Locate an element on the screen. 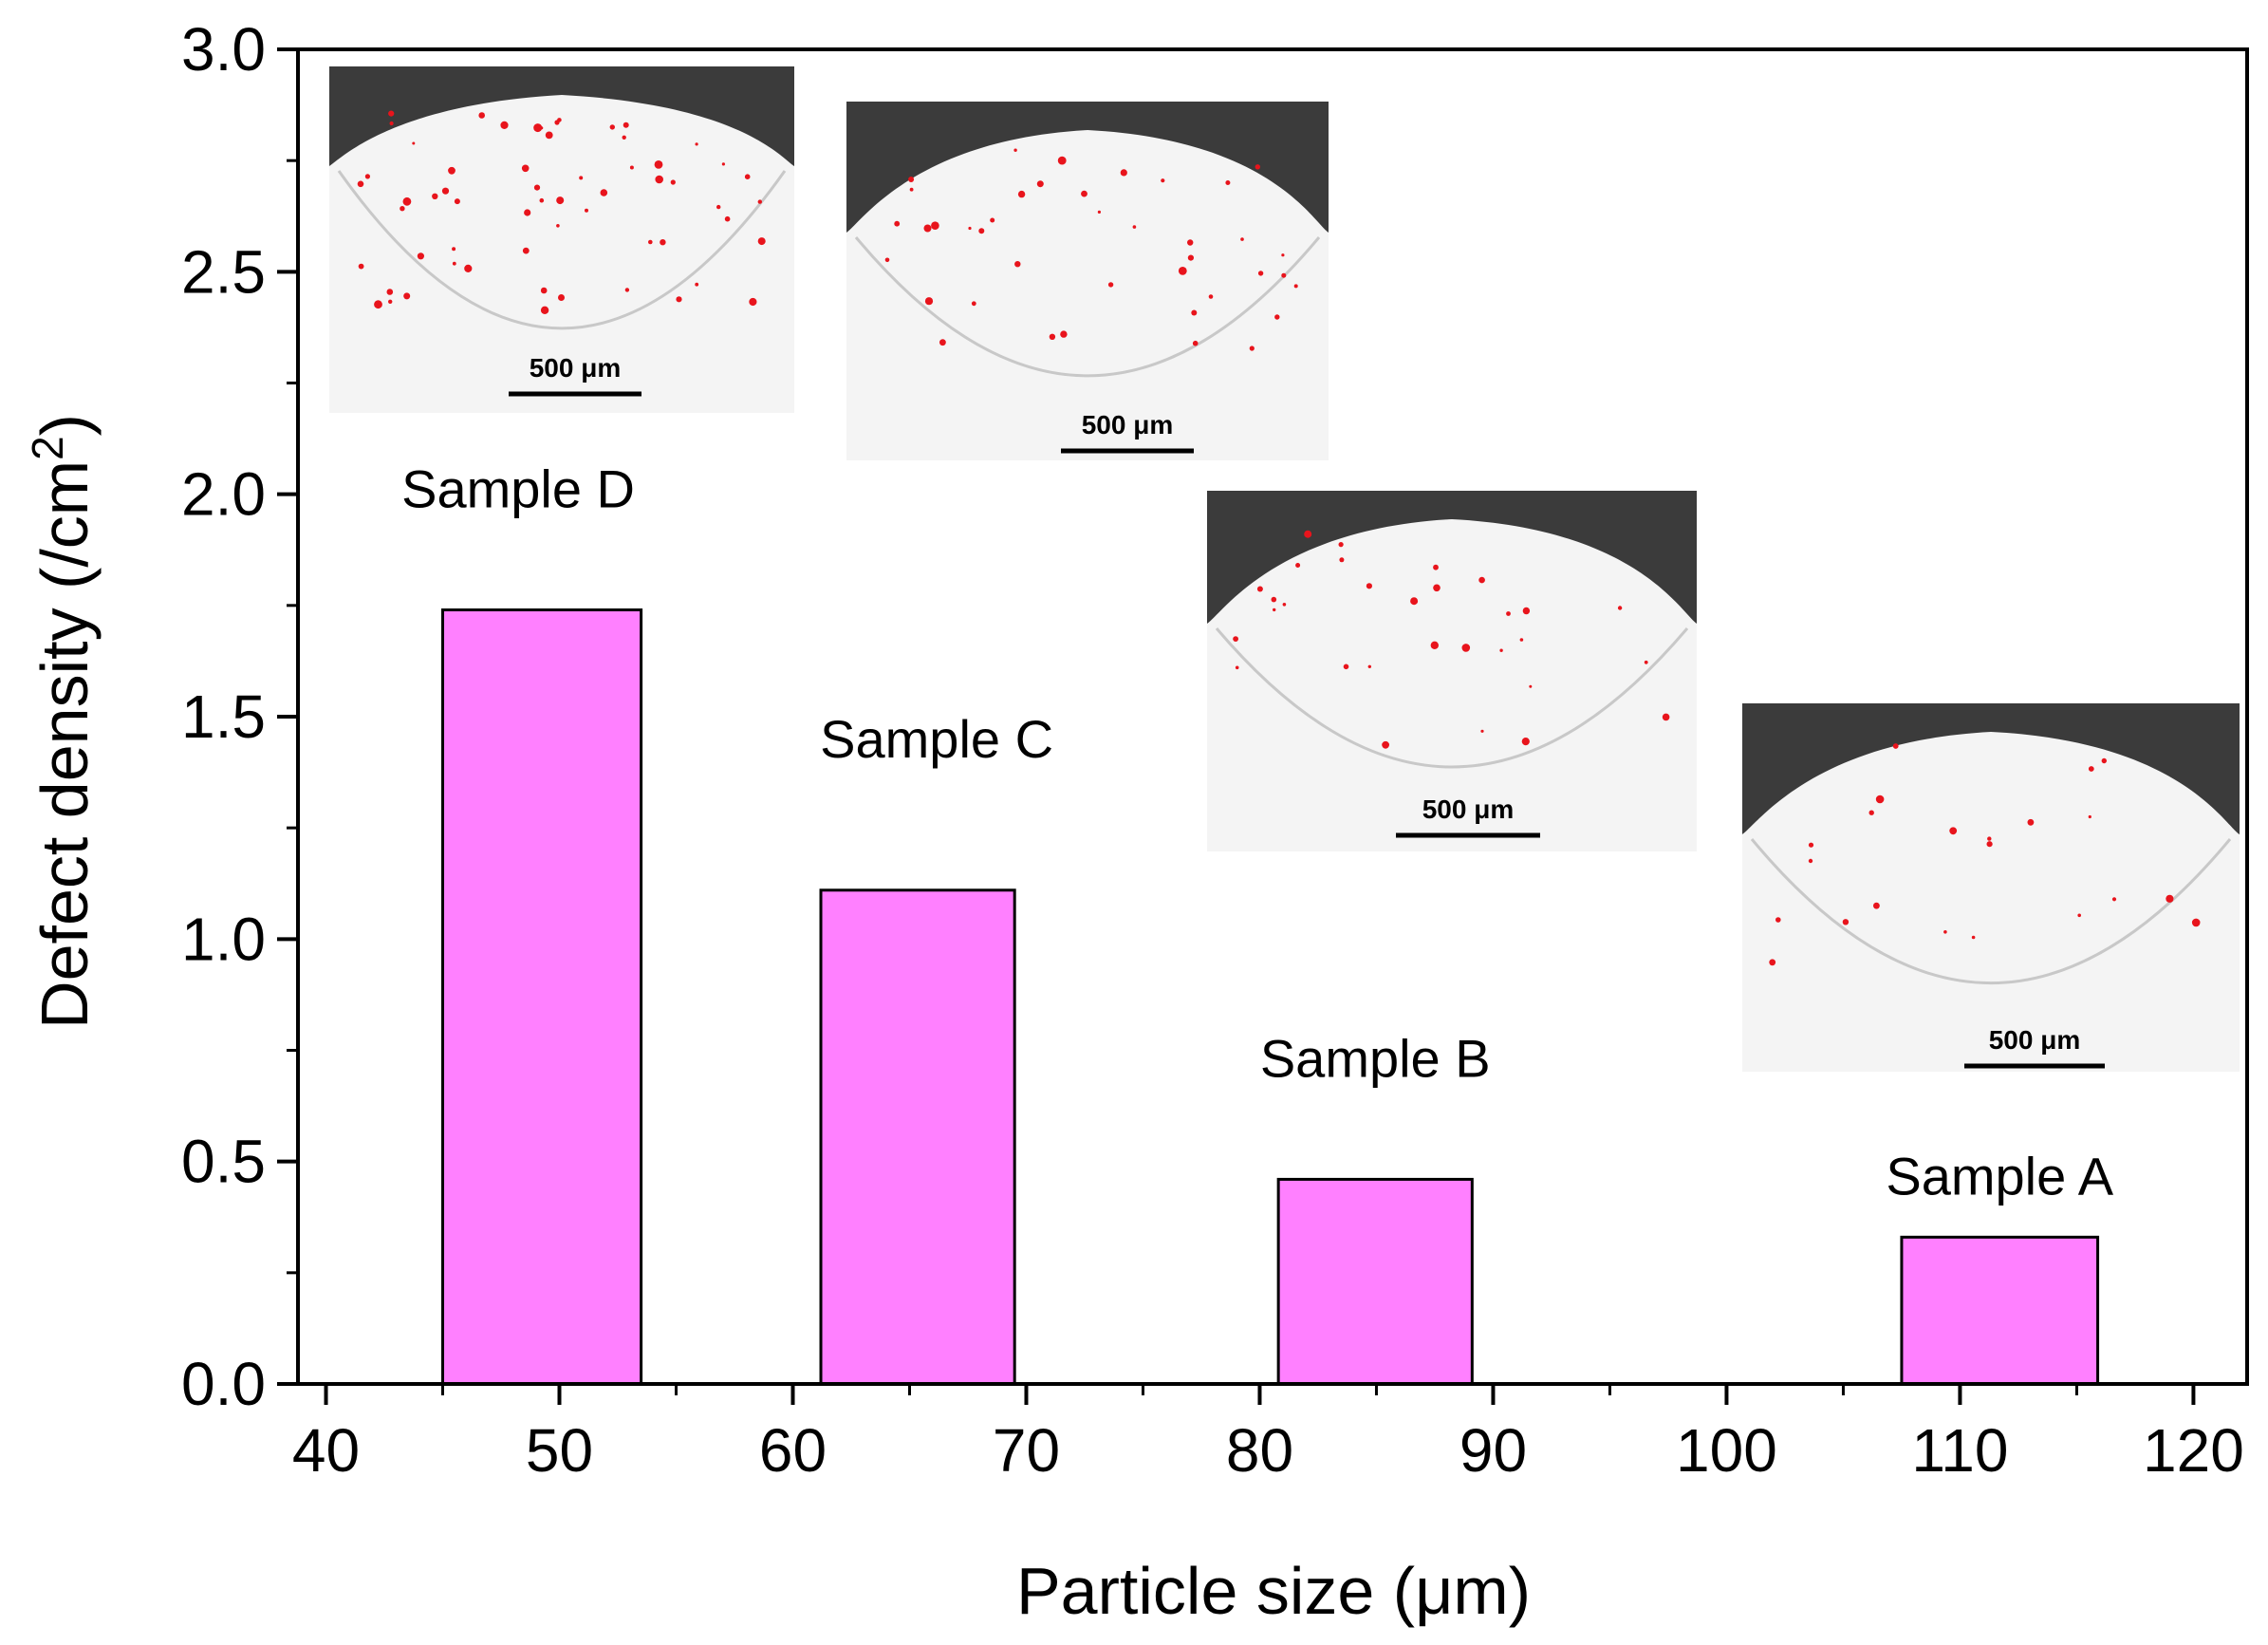 The height and width of the screenshot is (1645, 2268). bar-label: Sample C is located at coordinates (936, 739).